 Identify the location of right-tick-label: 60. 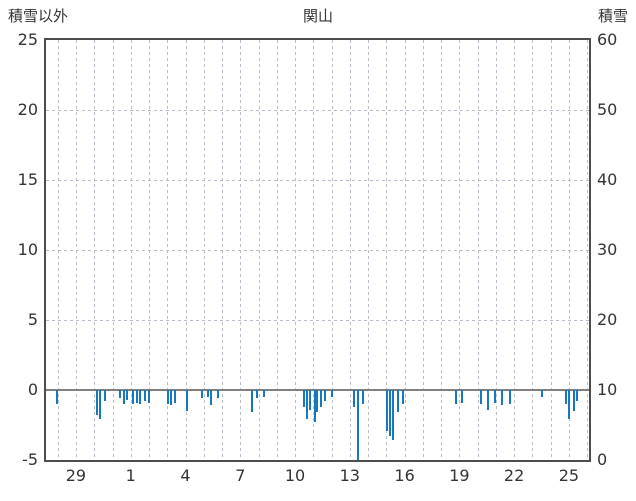
(607, 39).